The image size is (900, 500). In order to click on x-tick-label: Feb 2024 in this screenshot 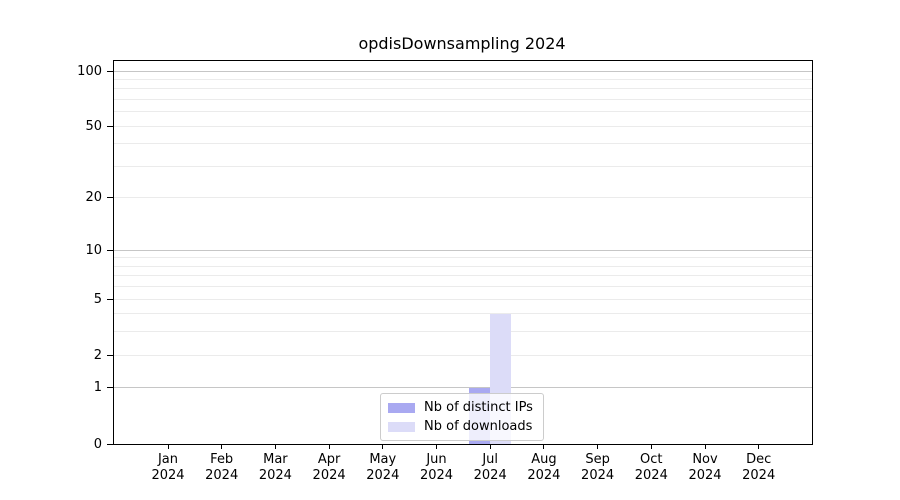, I will do `click(222, 467)`.